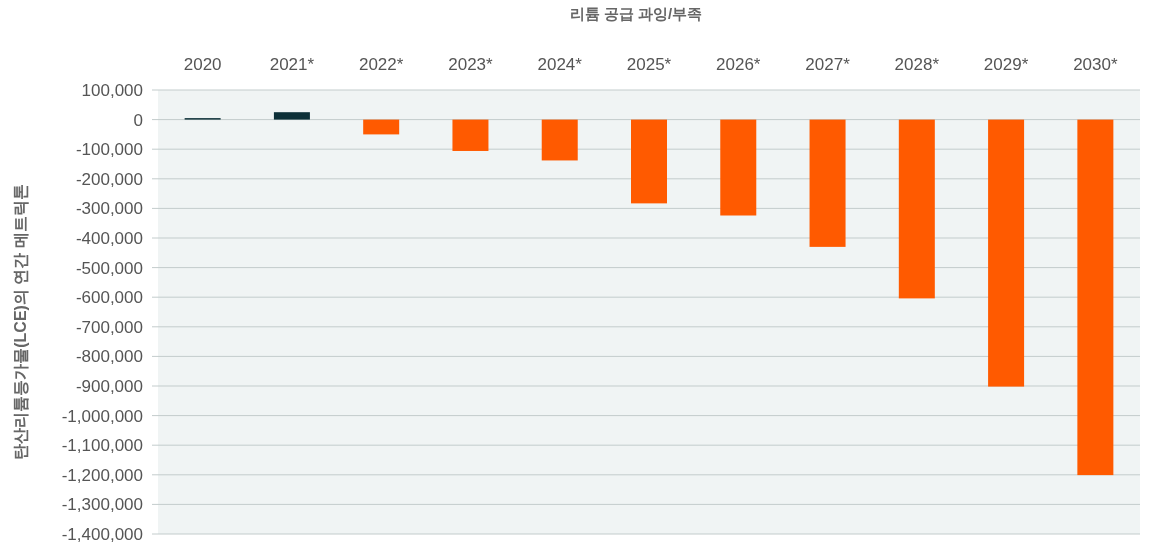 The width and height of the screenshot is (1149, 555). What do you see at coordinates (102, 416) in the screenshot?
I see `y-tick-label: -1,000,000` at bounding box center [102, 416].